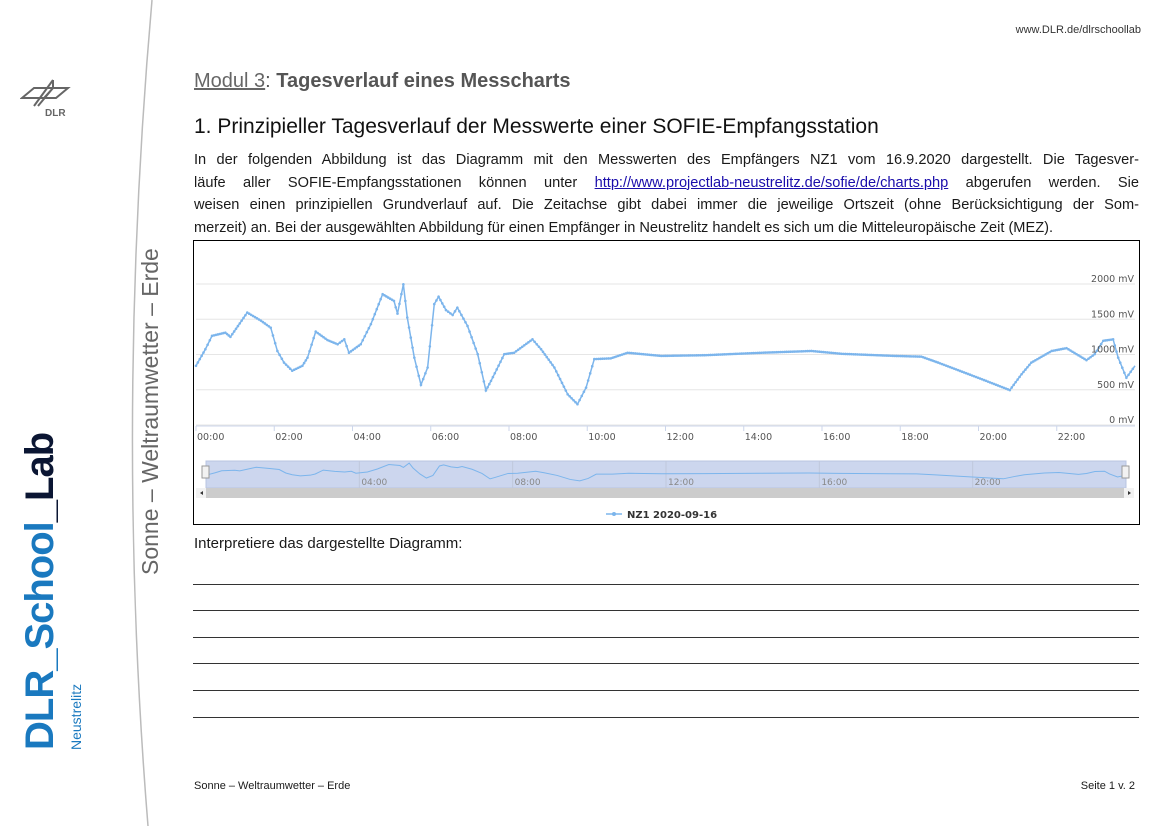 The width and height of the screenshot is (1169, 826). I want to click on x-tick-label: 02:00, so click(288, 437).